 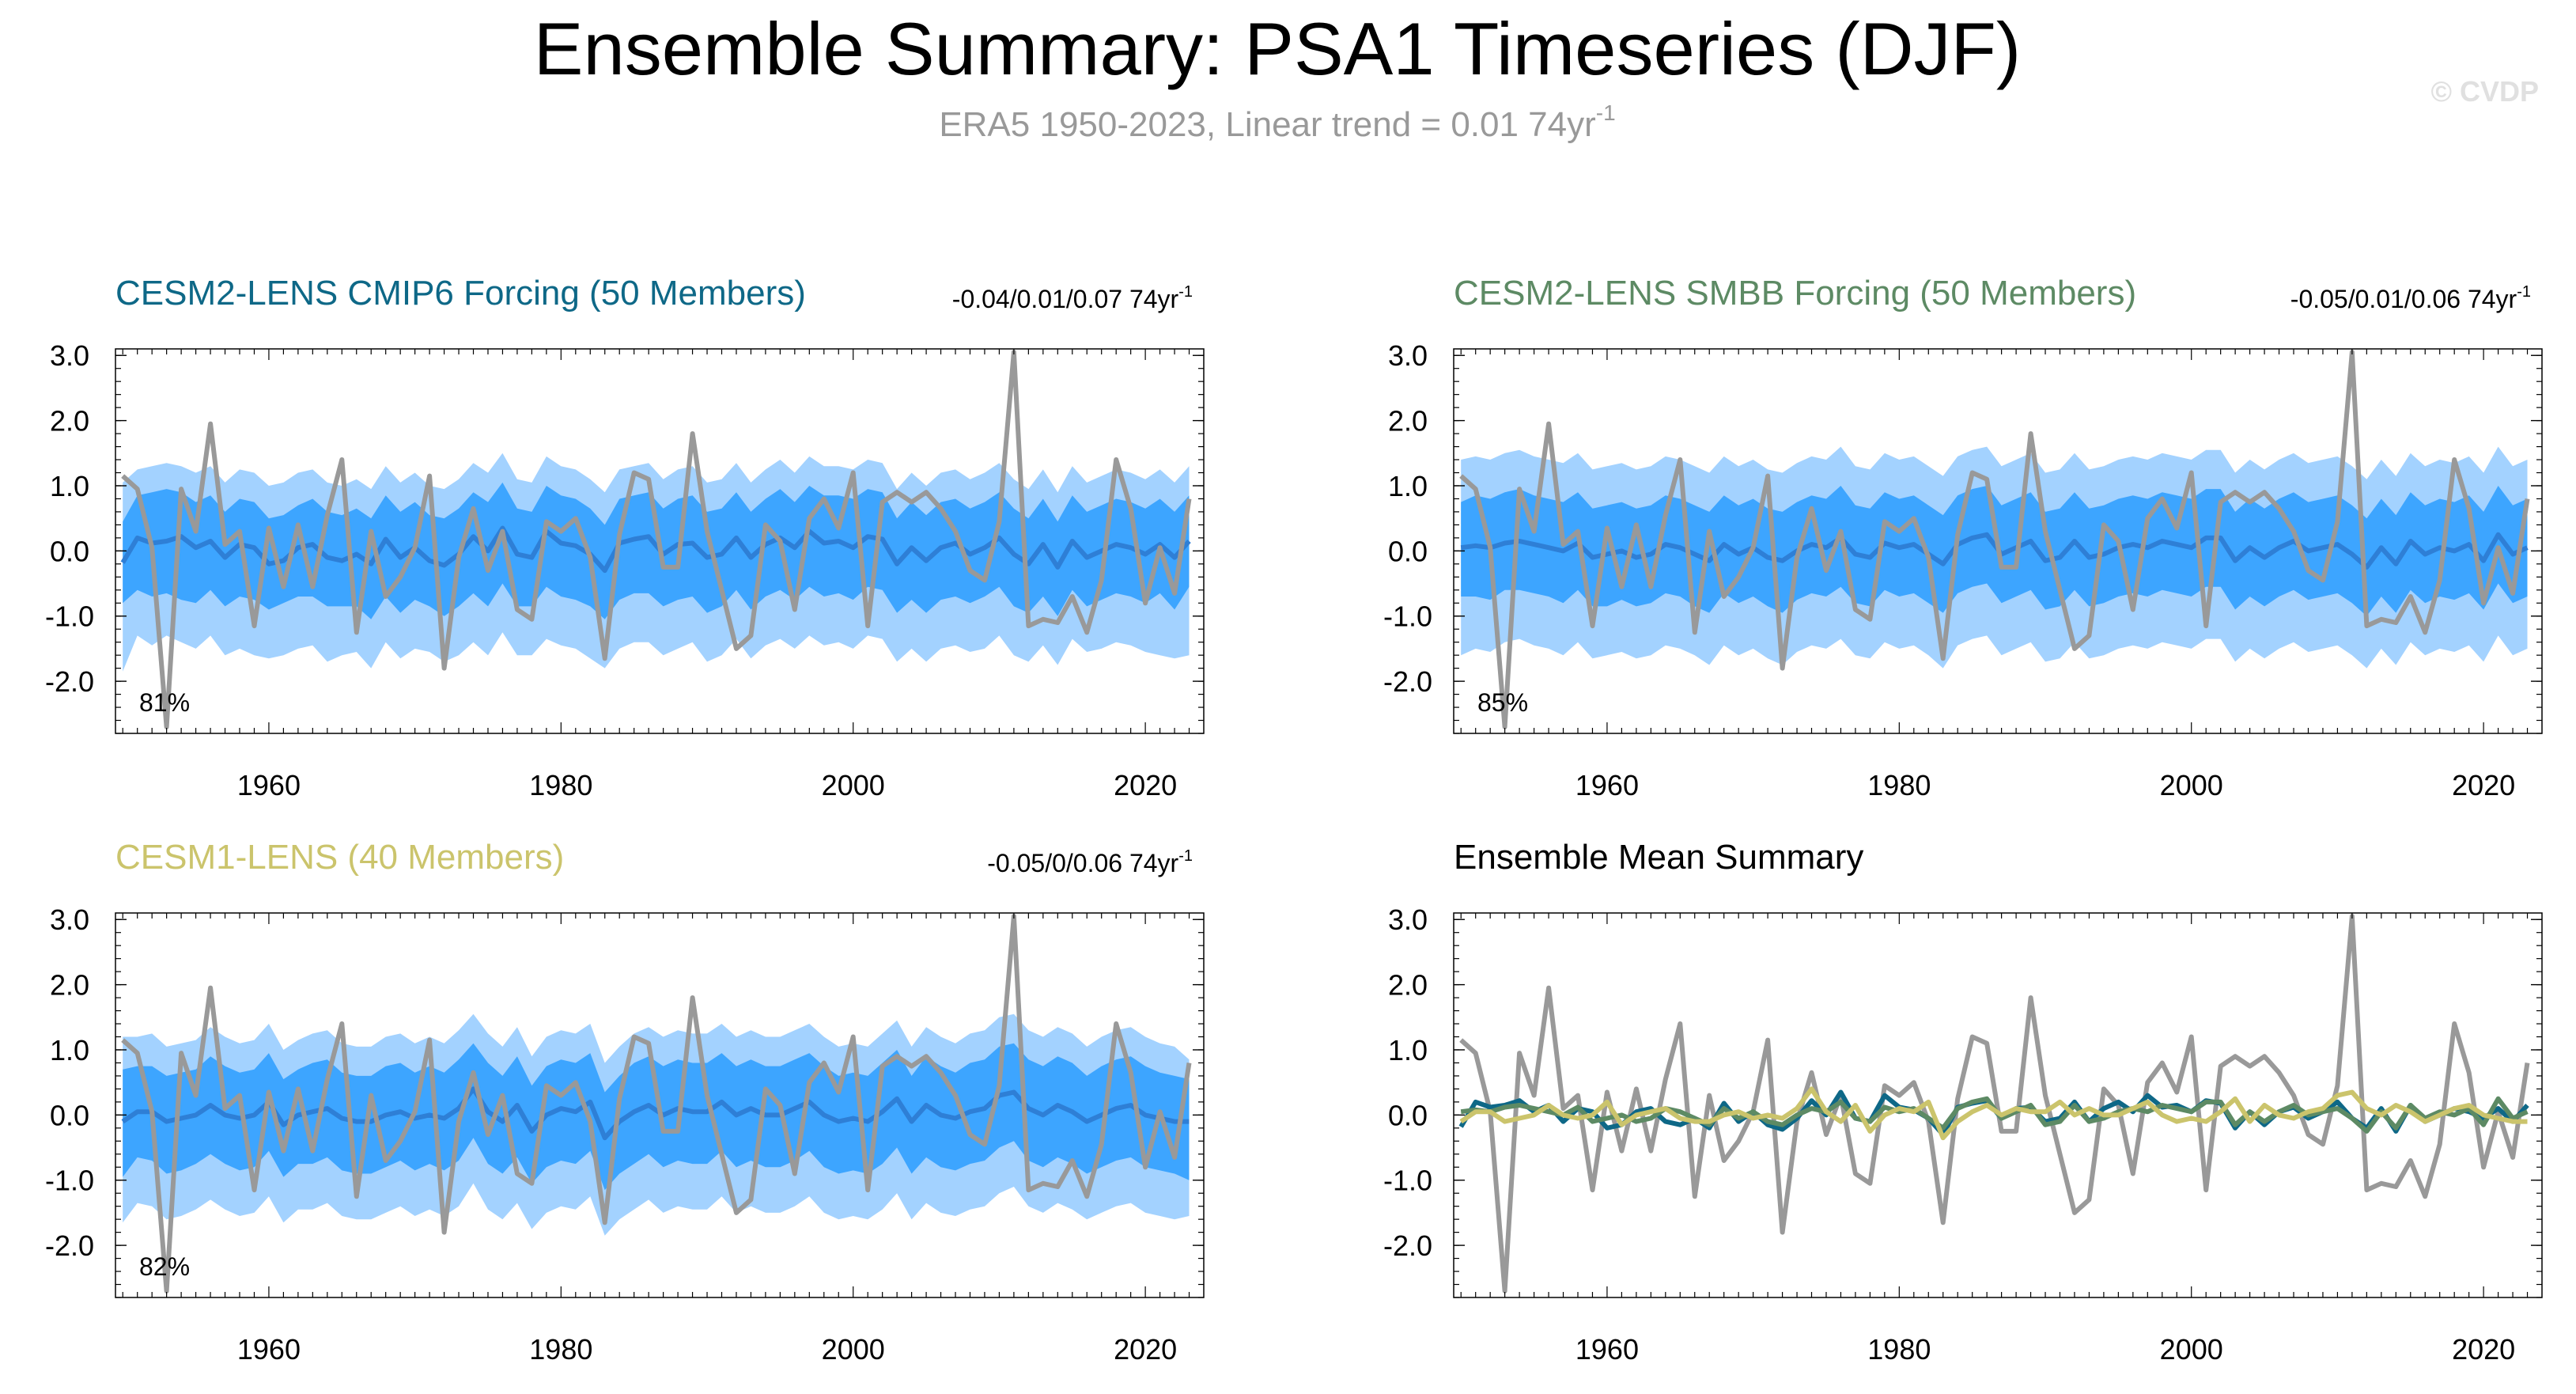 What do you see at coordinates (1267, 124) in the screenshot?
I see `figure-subtitle-text: ERA5 1950-2023, Linear trend = 0.01 74yr` at bounding box center [1267, 124].